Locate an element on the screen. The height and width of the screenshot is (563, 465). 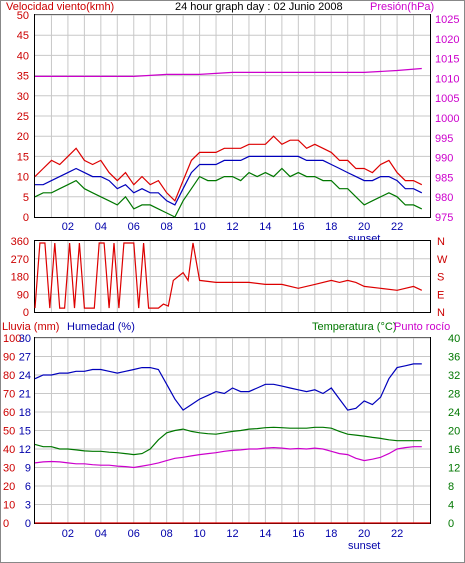
compass-tick-label: W is located at coordinates (442, 260).